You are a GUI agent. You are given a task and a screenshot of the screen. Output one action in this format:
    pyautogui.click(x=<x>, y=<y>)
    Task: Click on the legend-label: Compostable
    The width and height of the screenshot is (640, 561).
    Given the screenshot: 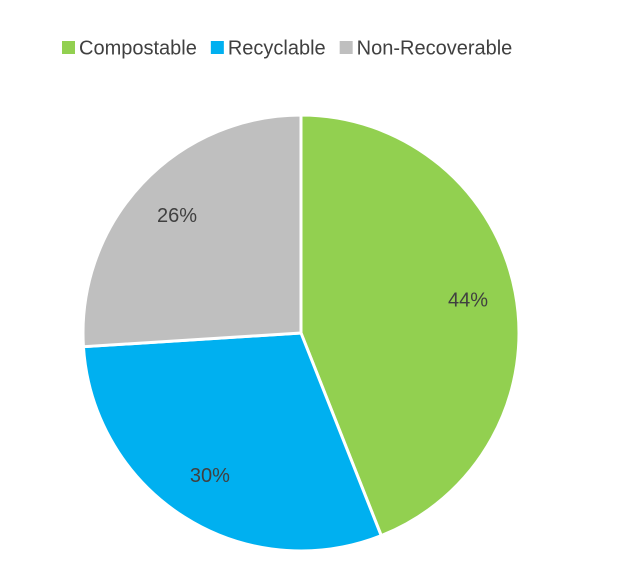 What is the action you would take?
    pyautogui.click(x=138, y=48)
    